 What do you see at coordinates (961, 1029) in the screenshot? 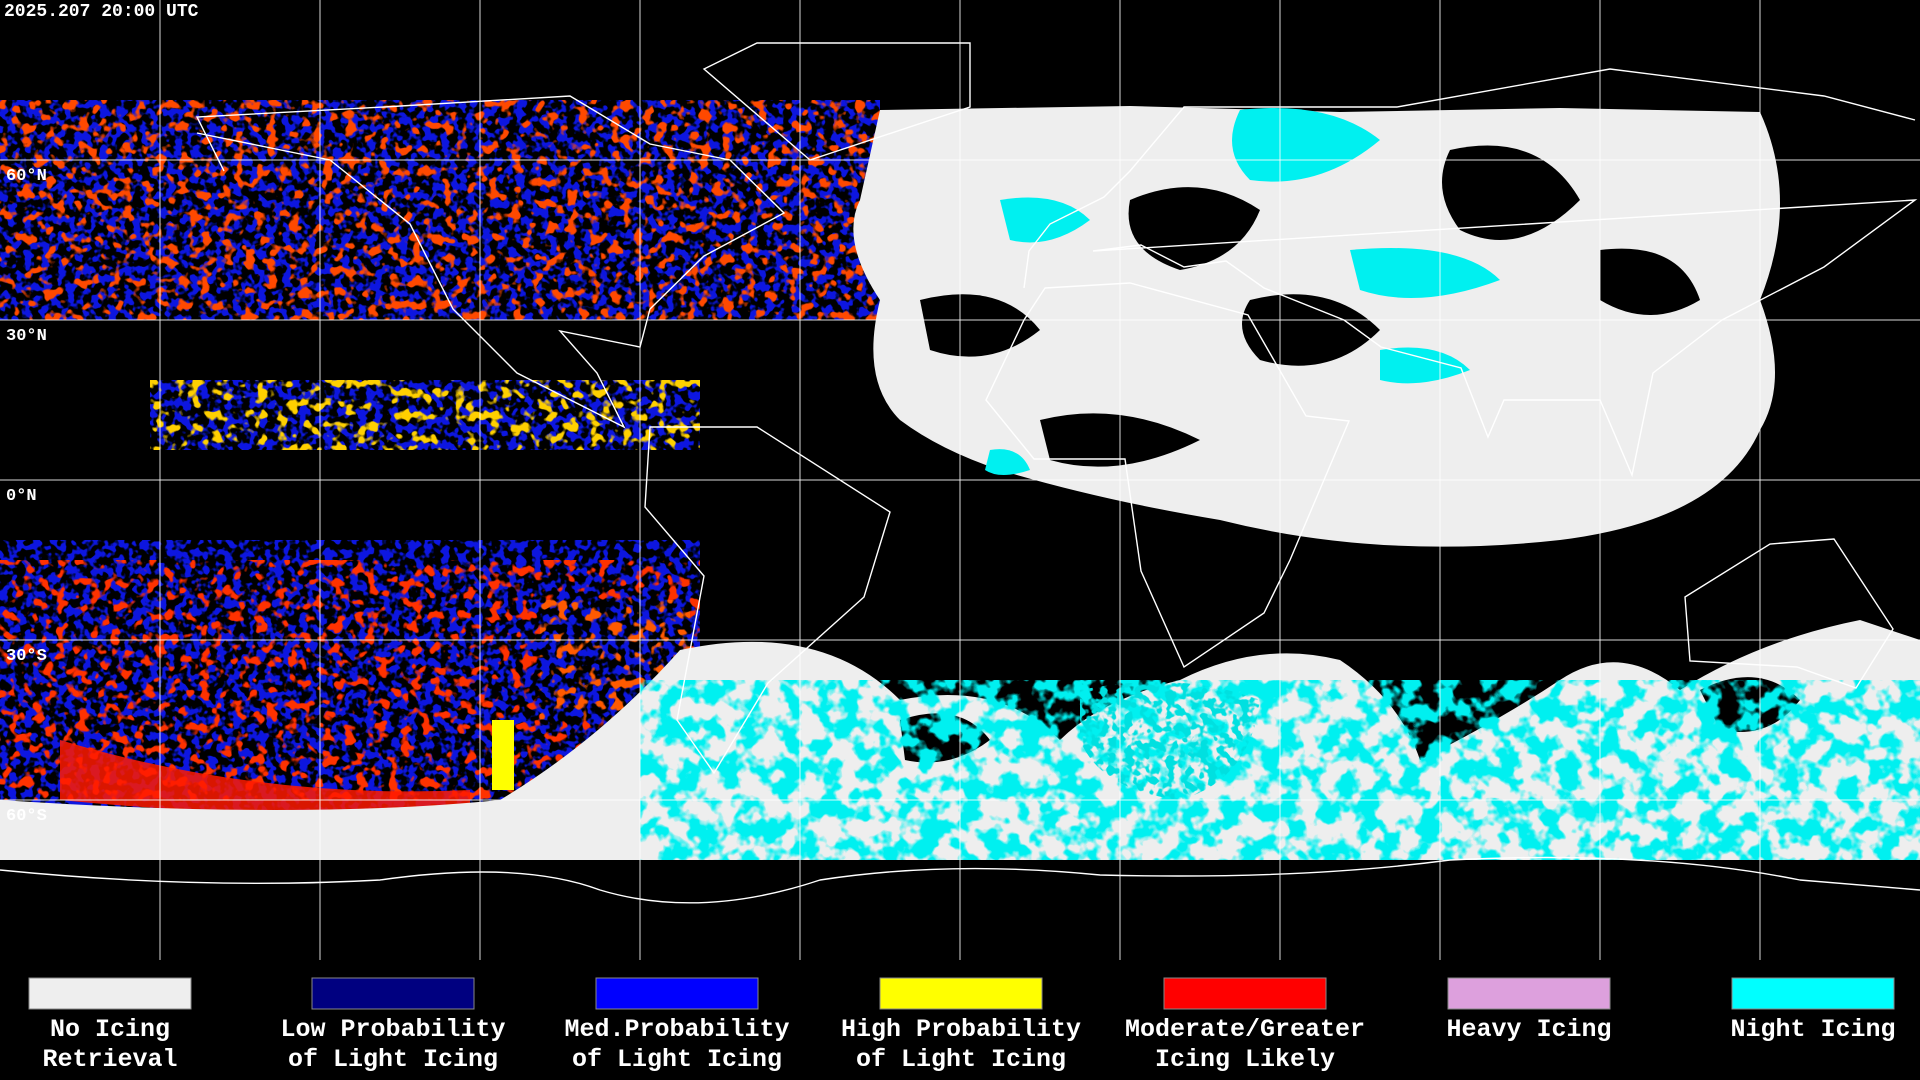
I see `legend-label: High Probability` at bounding box center [961, 1029].